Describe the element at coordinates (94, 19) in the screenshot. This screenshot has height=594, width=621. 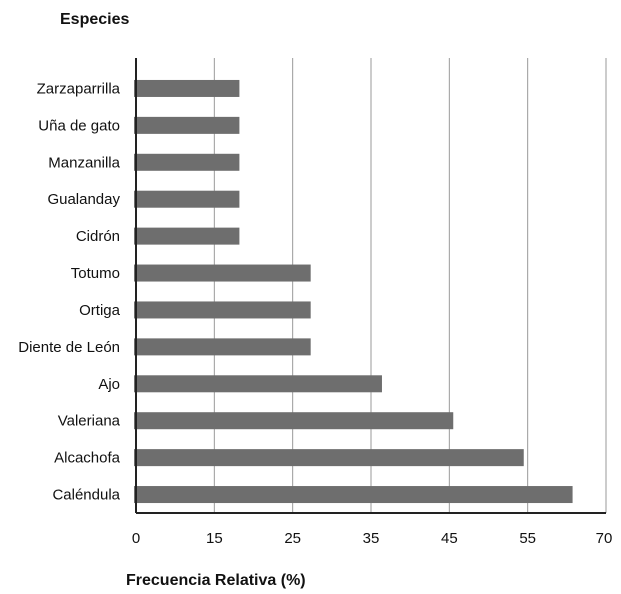
I see `y-axis-title: Especies` at that location.